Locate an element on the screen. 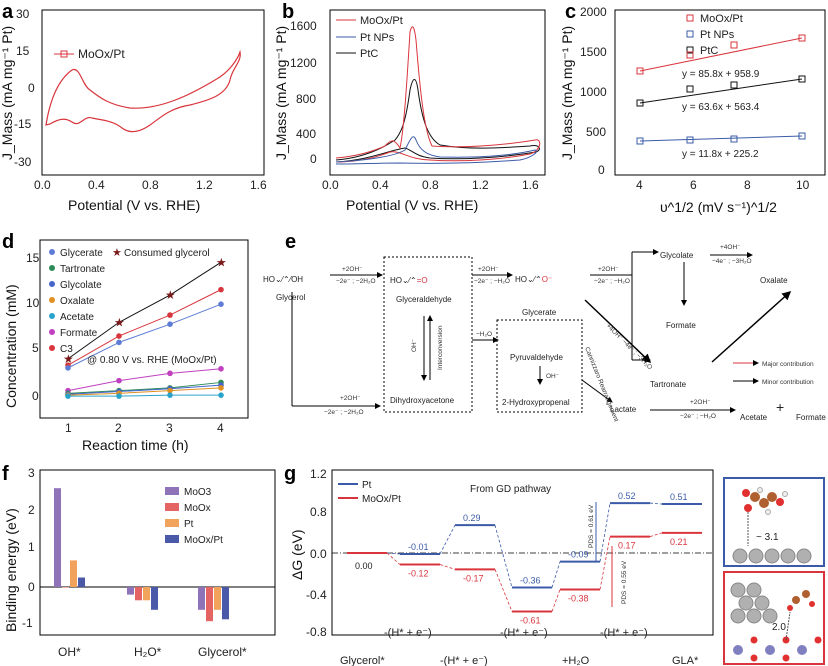  b-xtick: 0.8 is located at coordinates (430, 185).